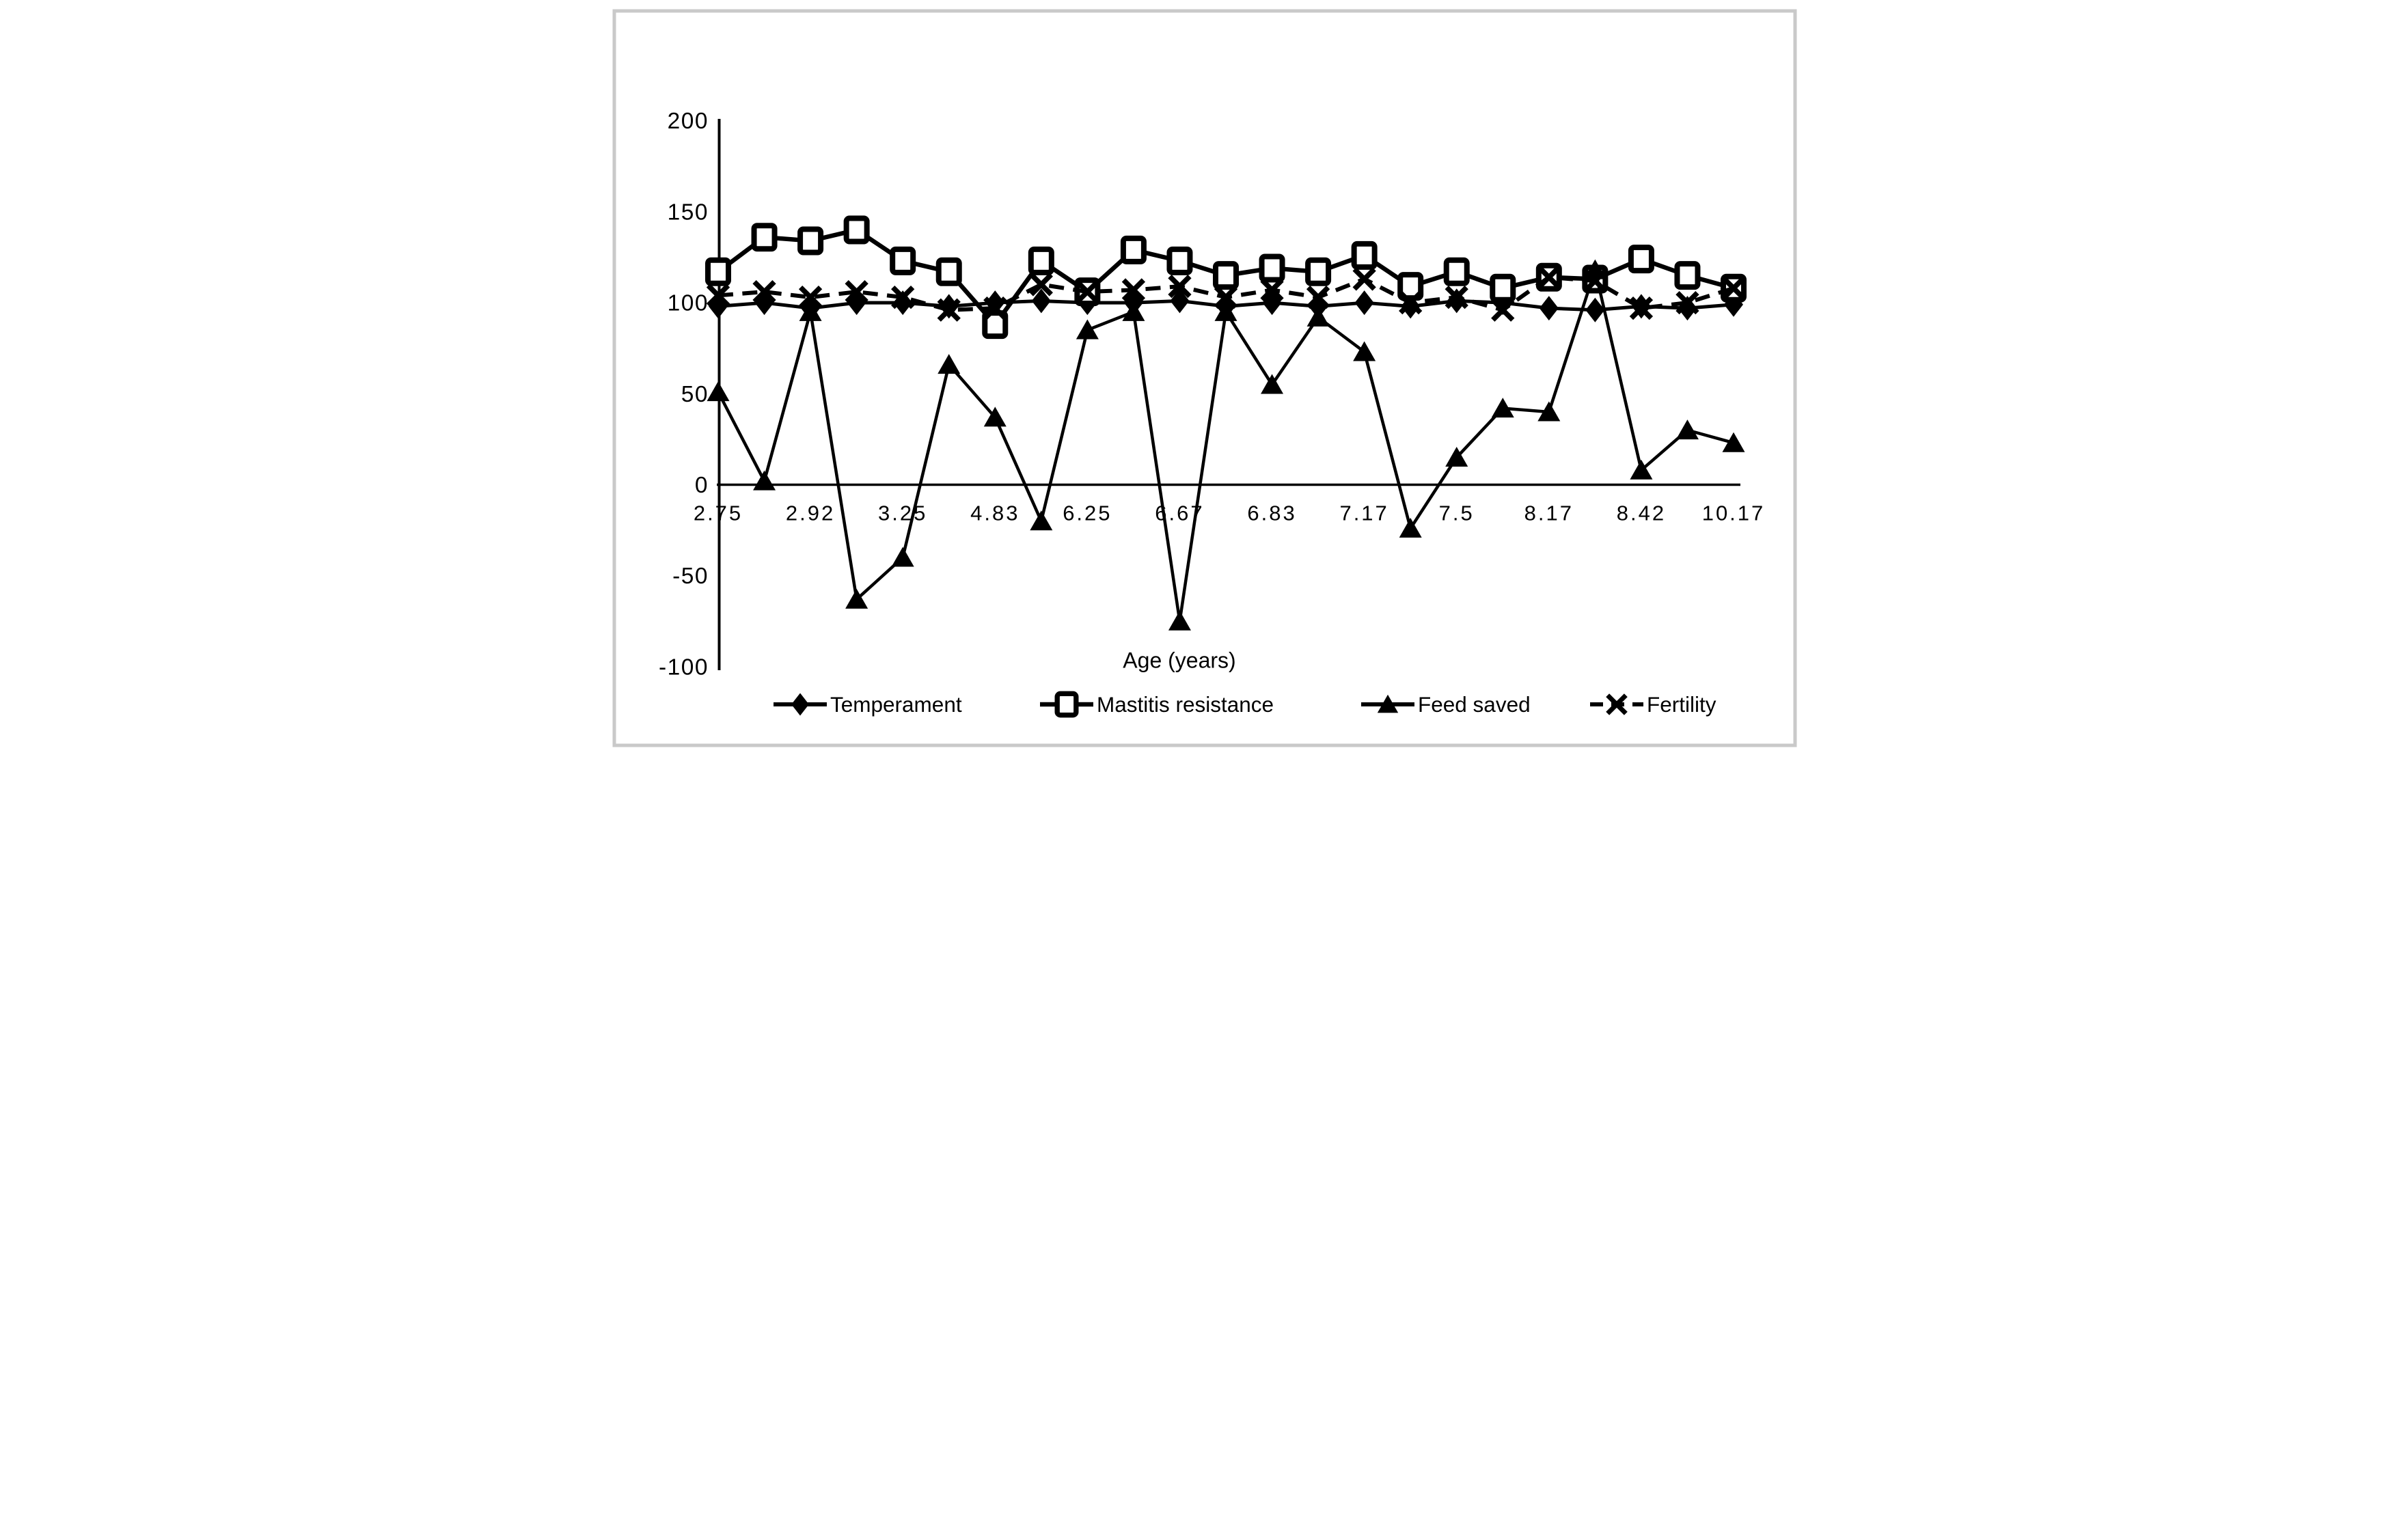  Describe the element at coordinates (1457, 513) in the screenshot. I see `x-tick-label: 7.5` at that location.